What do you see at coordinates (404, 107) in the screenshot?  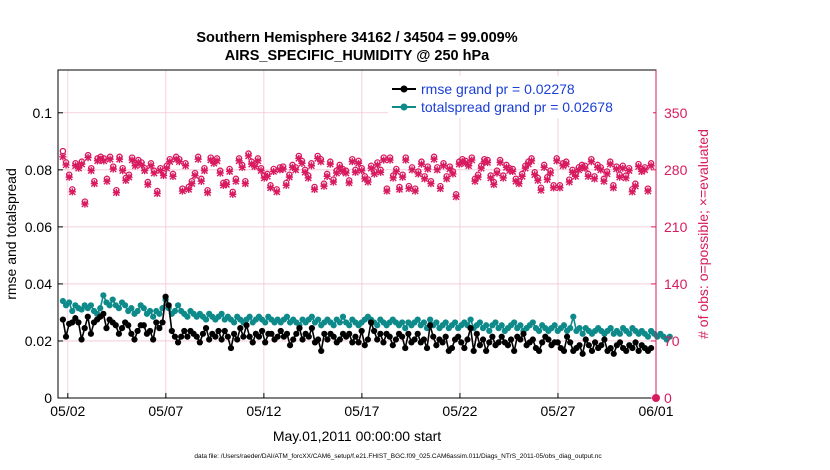 I see `legend-spread-marker` at bounding box center [404, 107].